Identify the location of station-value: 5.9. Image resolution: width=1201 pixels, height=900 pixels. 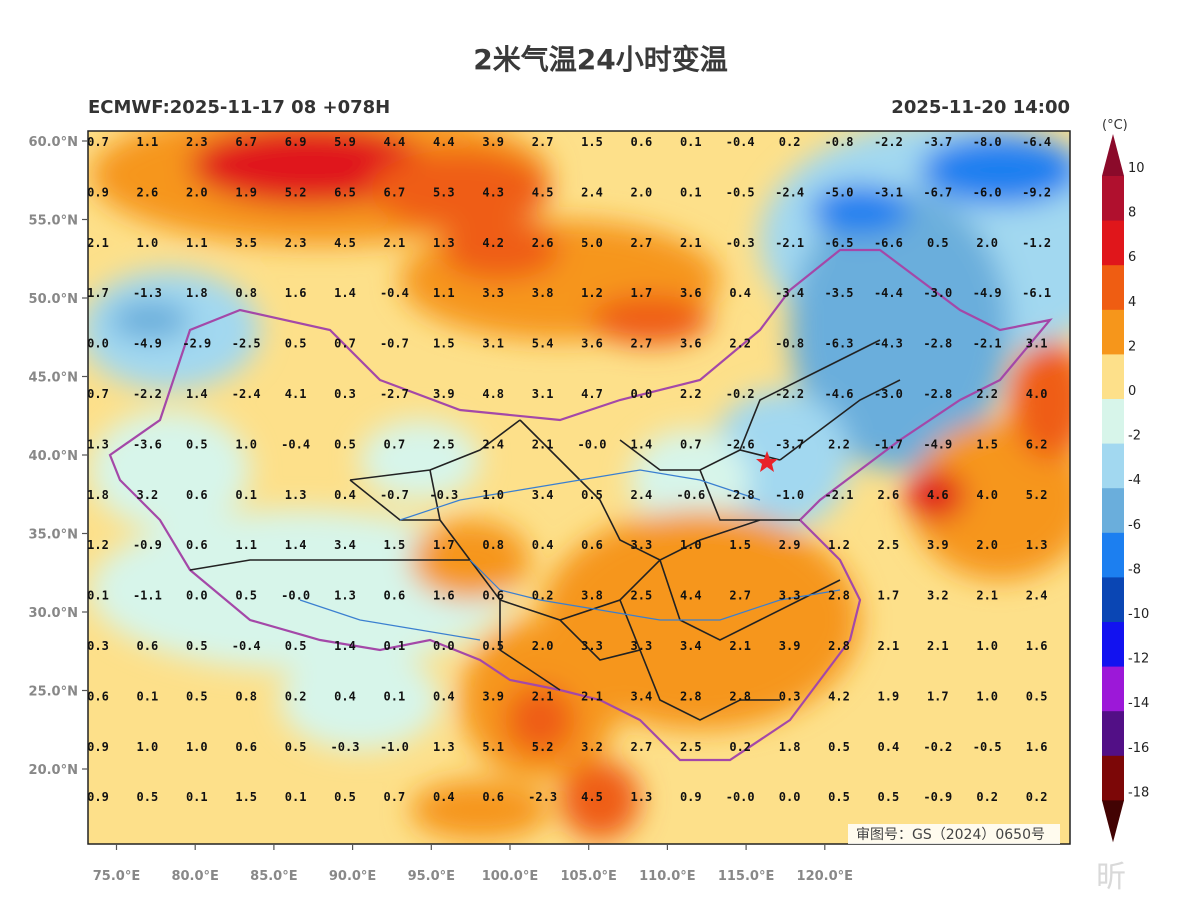
(345, 142).